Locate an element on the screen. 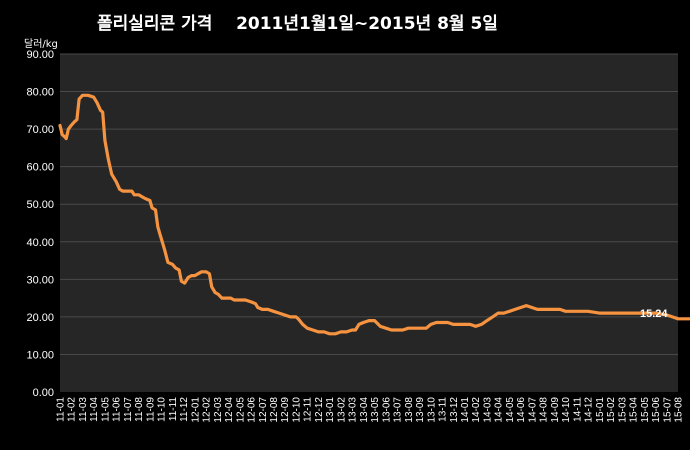  chart-title: 폴리실리콘 가격 2011년1월1일~2015년 8월 5일 is located at coordinates (297, 24).